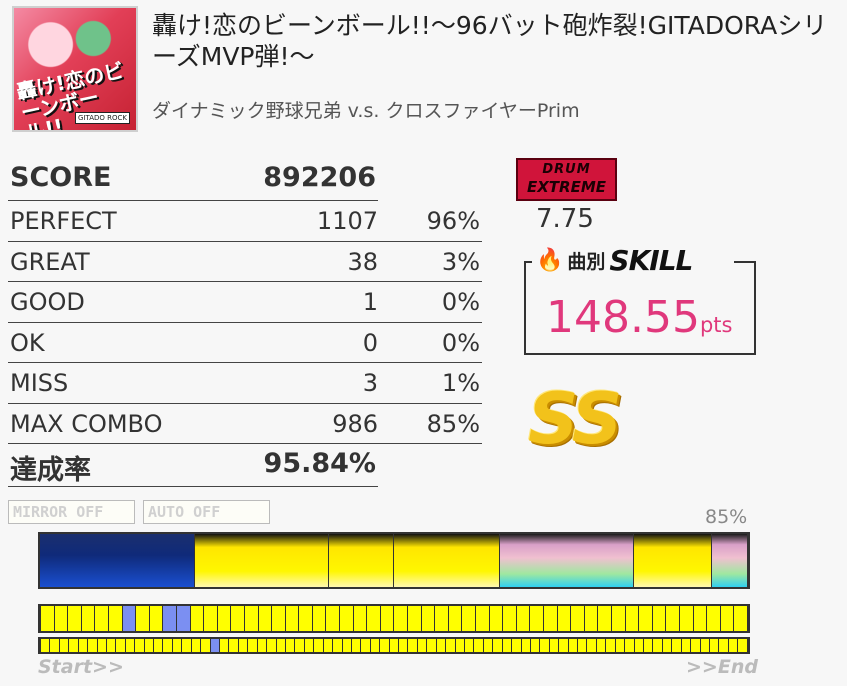 The width and height of the screenshot is (847, 686). I want to click on judge-percent: 96%, so click(453, 221).